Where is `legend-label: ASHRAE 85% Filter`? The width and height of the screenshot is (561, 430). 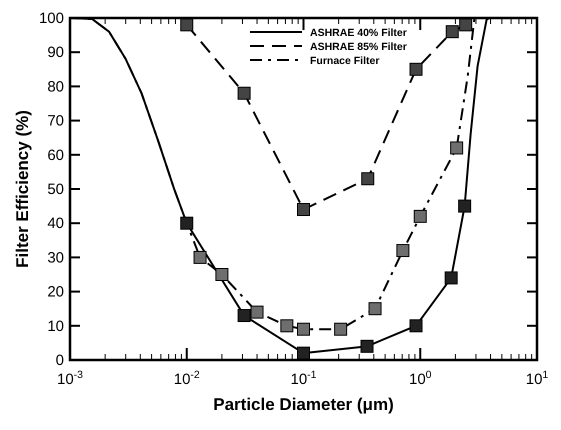
legend-label: ASHRAE 85% Filter is located at coordinates (358, 47).